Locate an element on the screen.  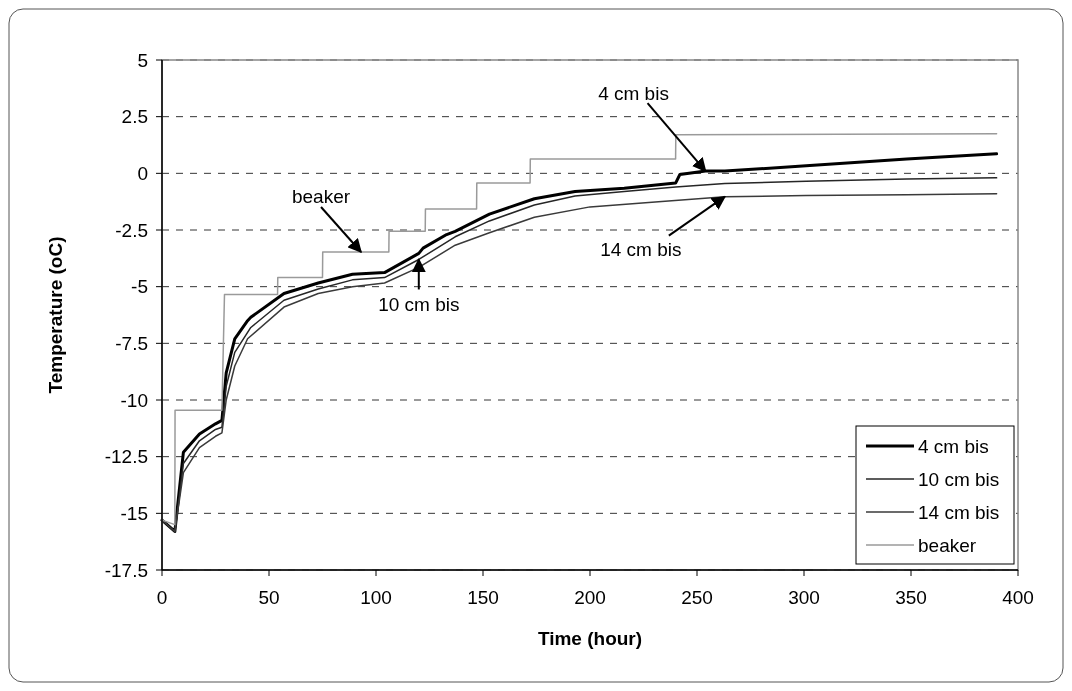
x-tick-label: 50 is located at coordinates (269, 597).